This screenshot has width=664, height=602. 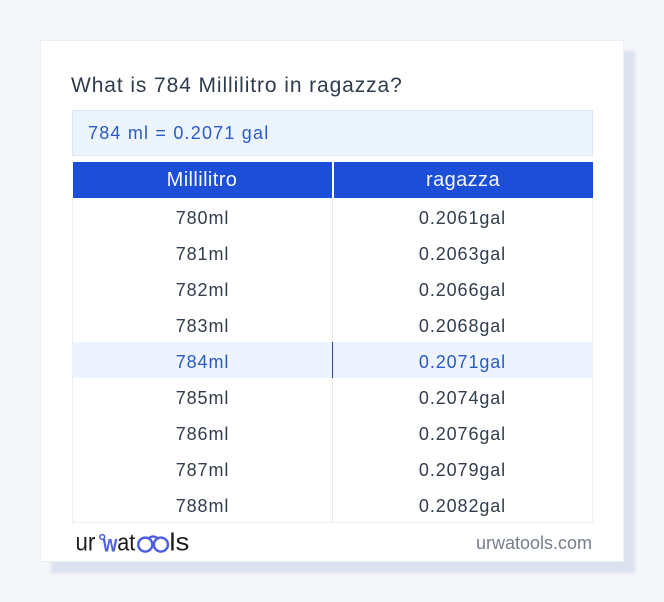 What do you see at coordinates (109, 543) in the screenshot?
I see `svg-text: w` at bounding box center [109, 543].